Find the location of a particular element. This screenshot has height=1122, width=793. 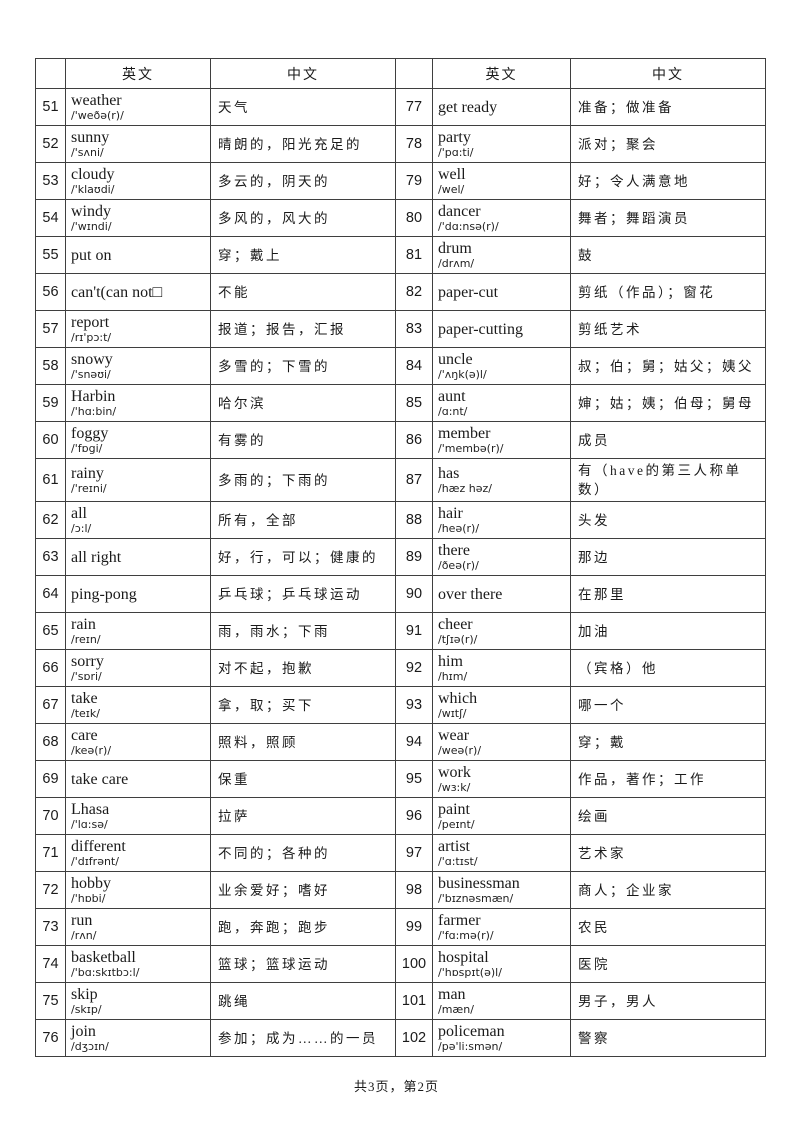

table-row: 73 run/rʌn/跑，奔跑；跑步 99 farmer/'fɑ:mə(r)/农民 is located at coordinates (400, 927).